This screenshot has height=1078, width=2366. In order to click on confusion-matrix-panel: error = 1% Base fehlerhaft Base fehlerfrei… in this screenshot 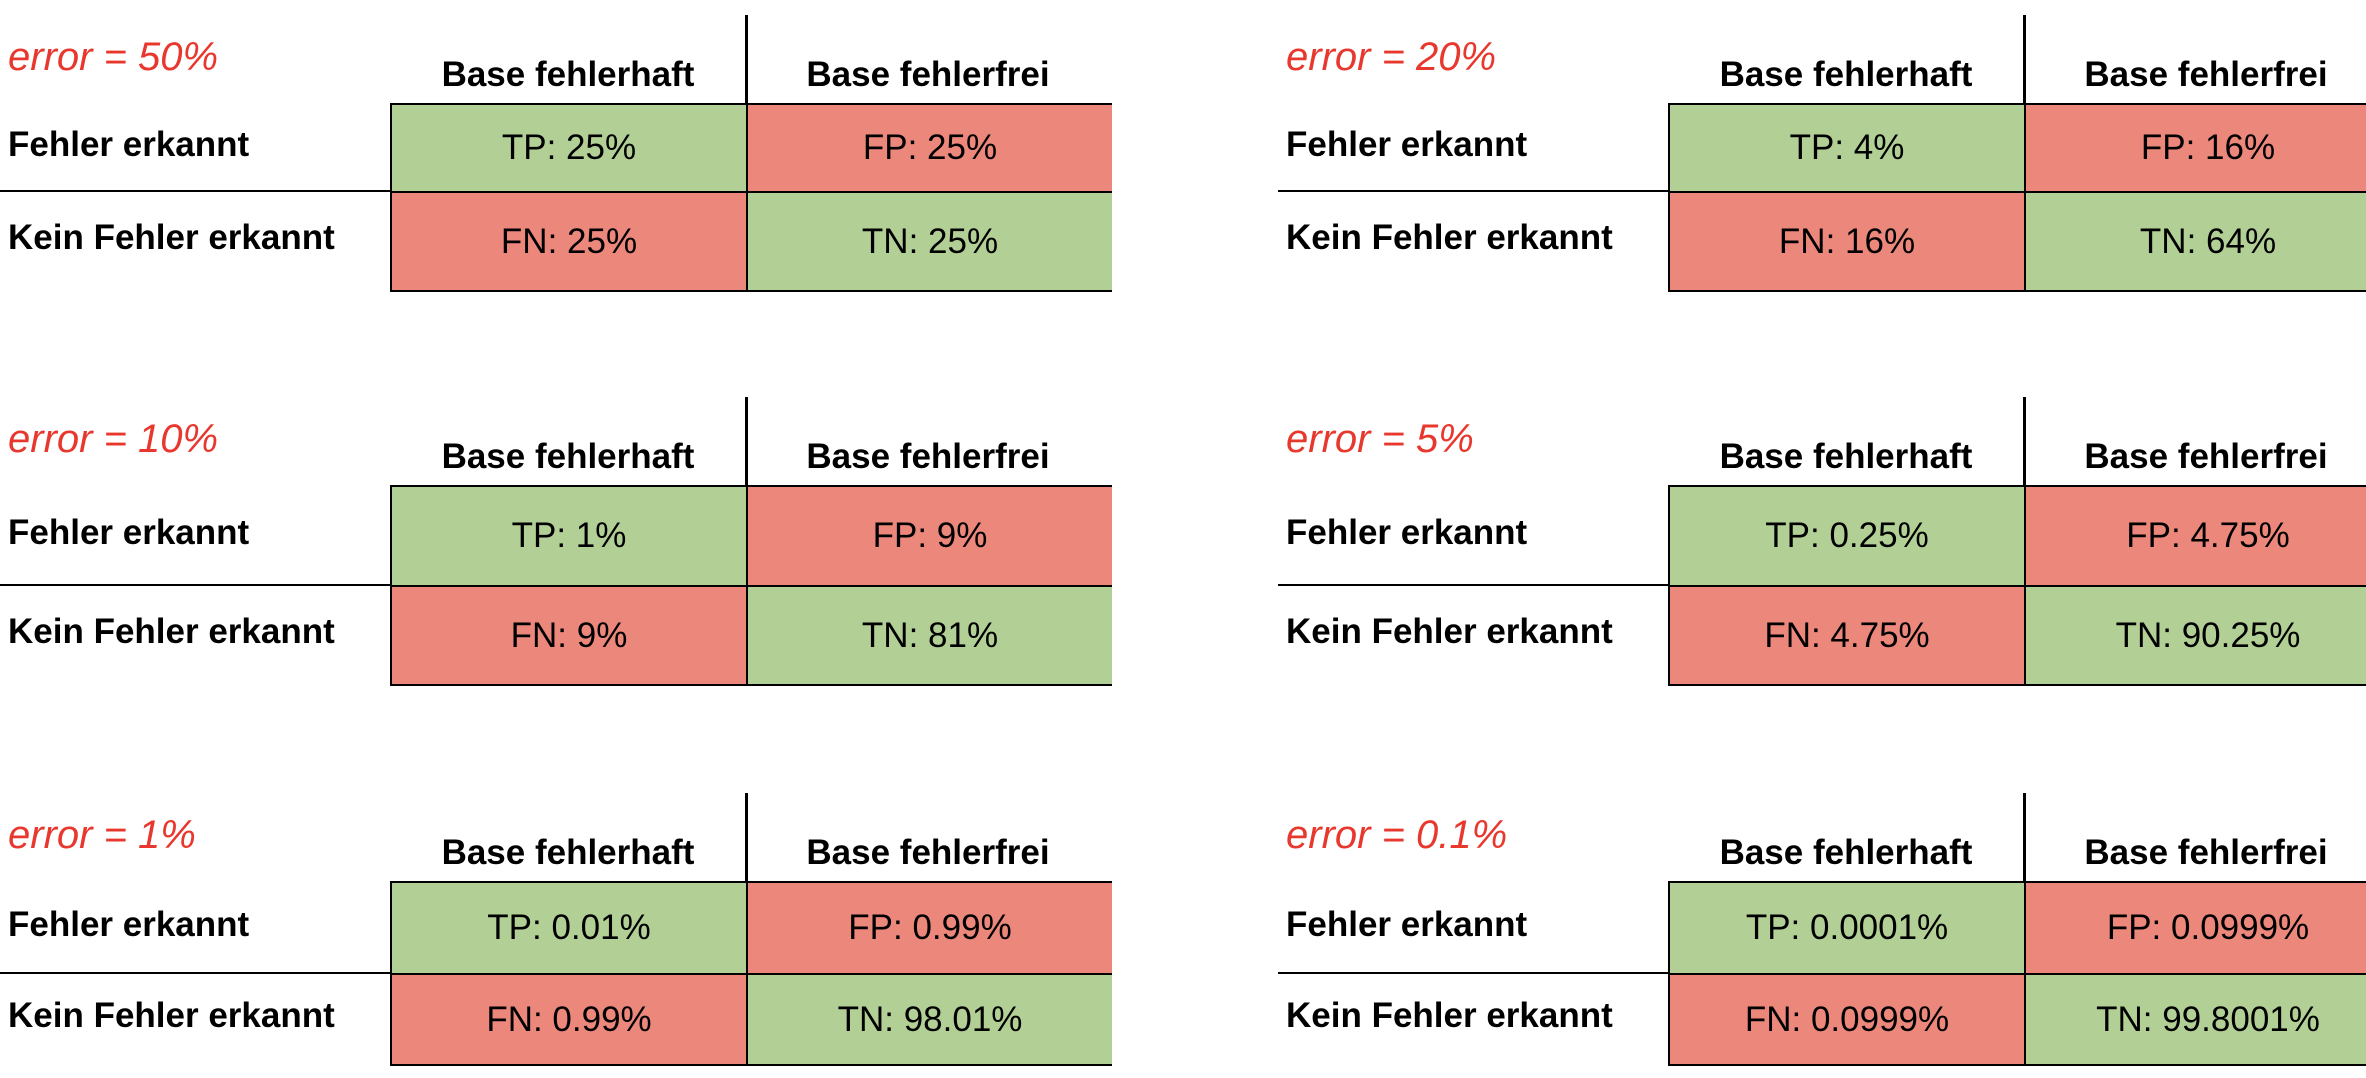, I will do `click(557, 929)`.